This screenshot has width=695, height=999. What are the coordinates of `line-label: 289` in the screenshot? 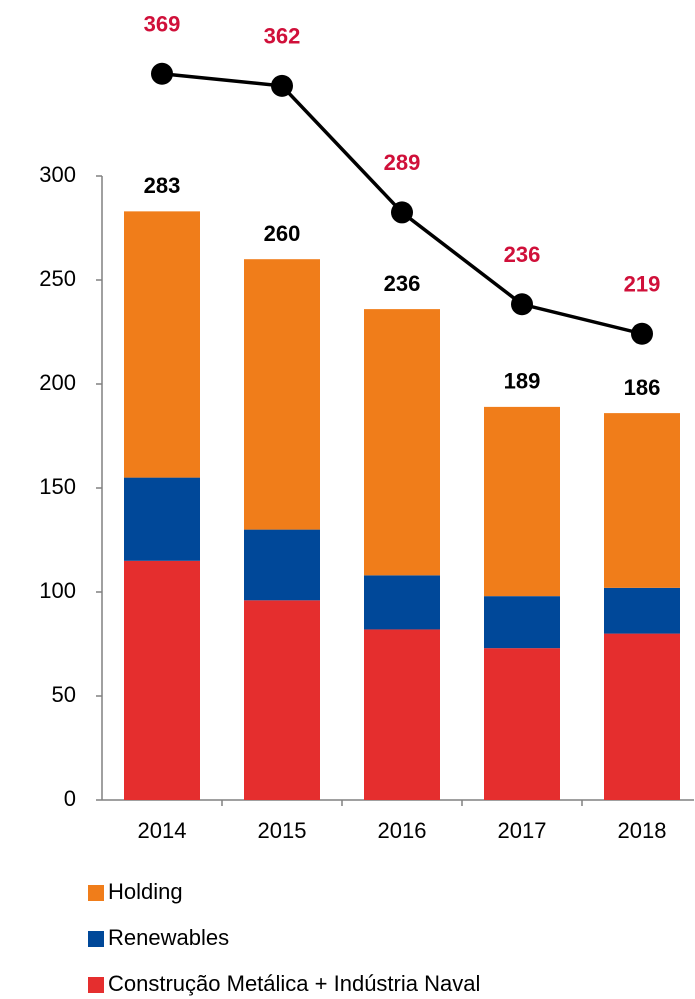 It's located at (402, 162).